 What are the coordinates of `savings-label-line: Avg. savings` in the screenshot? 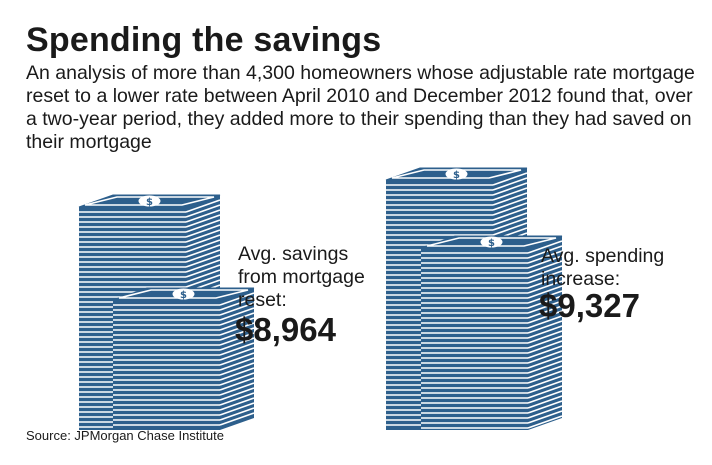 It's located at (293, 254).